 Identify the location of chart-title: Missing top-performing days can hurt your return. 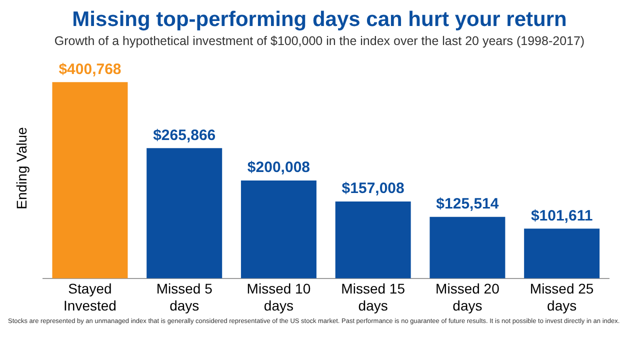
(319, 20).